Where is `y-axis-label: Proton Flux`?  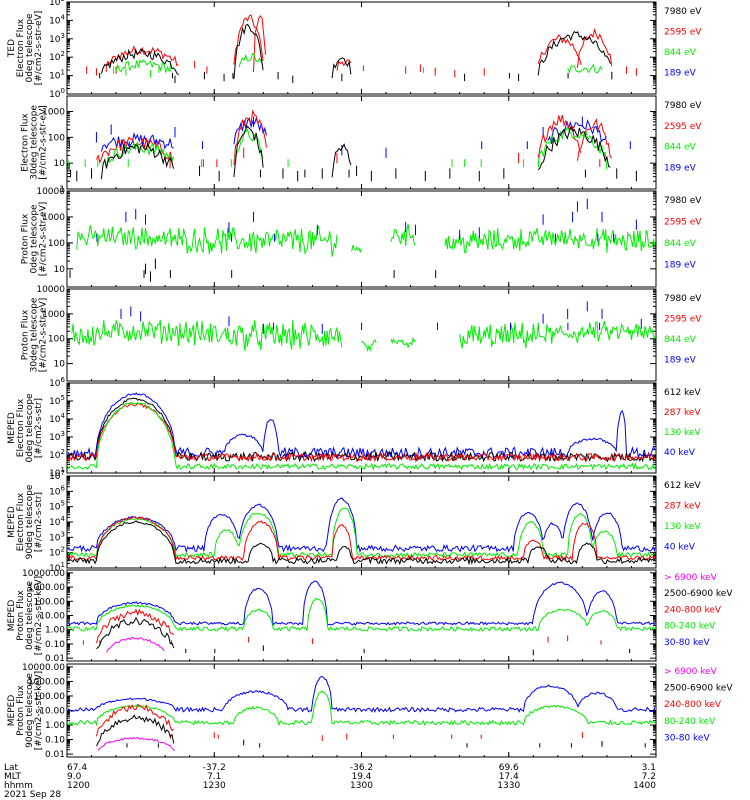 y-axis-label: Proton Flux is located at coordinates (26, 238).